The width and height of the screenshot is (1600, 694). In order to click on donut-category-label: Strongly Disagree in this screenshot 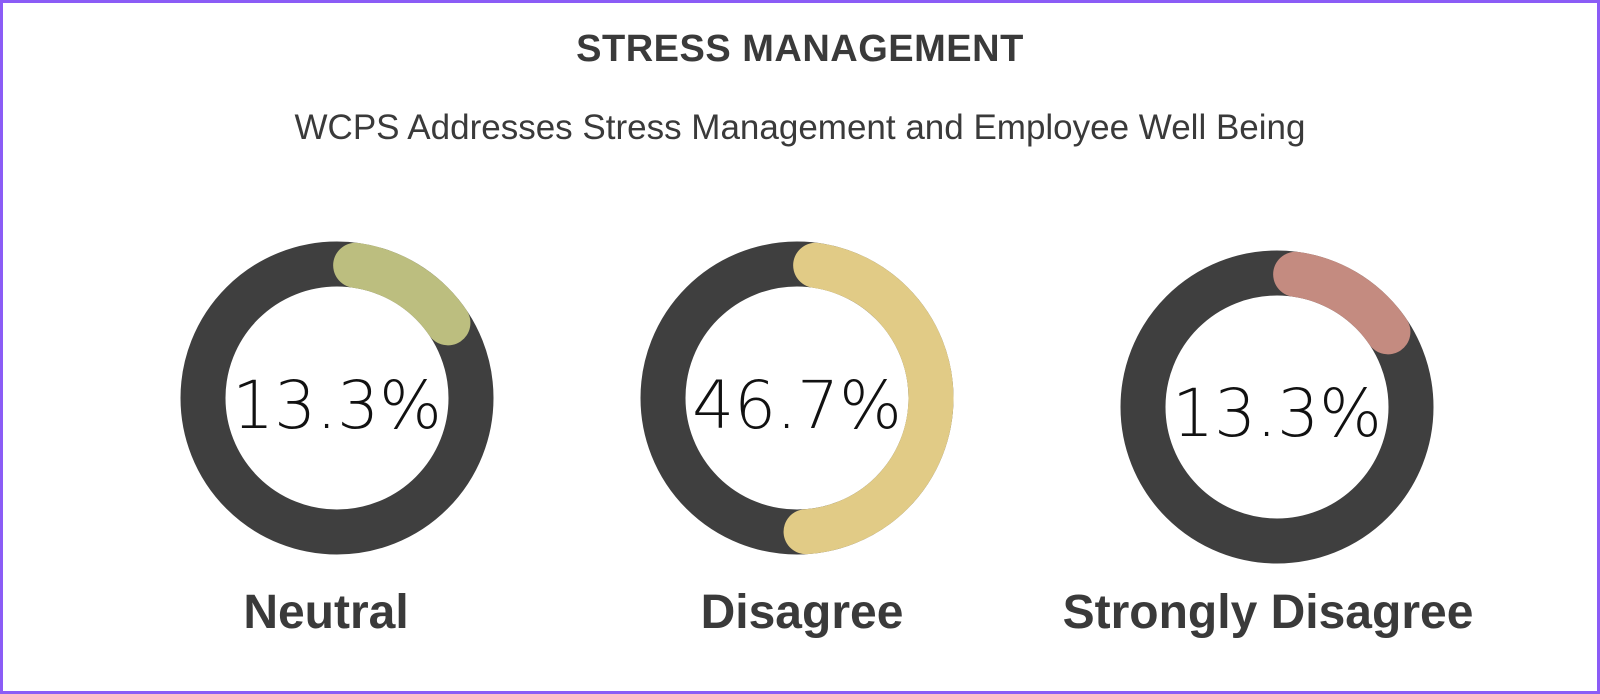, I will do `click(1268, 612)`.